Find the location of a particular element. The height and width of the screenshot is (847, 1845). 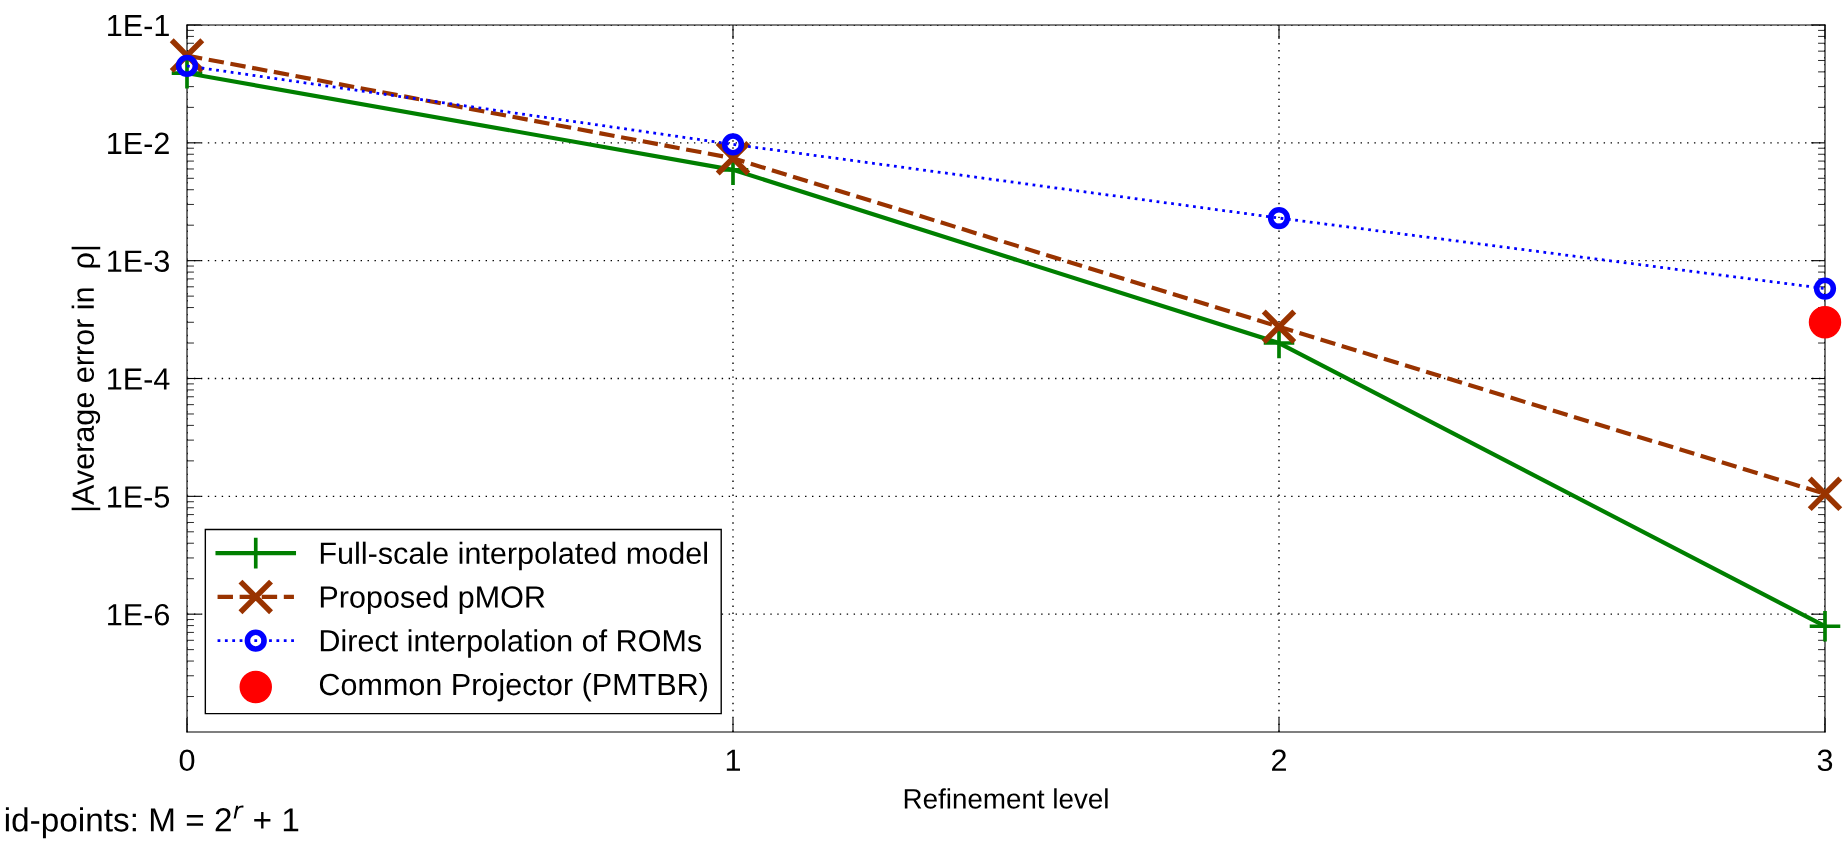

y-tick-label: 1E-5 is located at coordinates (139, 497).